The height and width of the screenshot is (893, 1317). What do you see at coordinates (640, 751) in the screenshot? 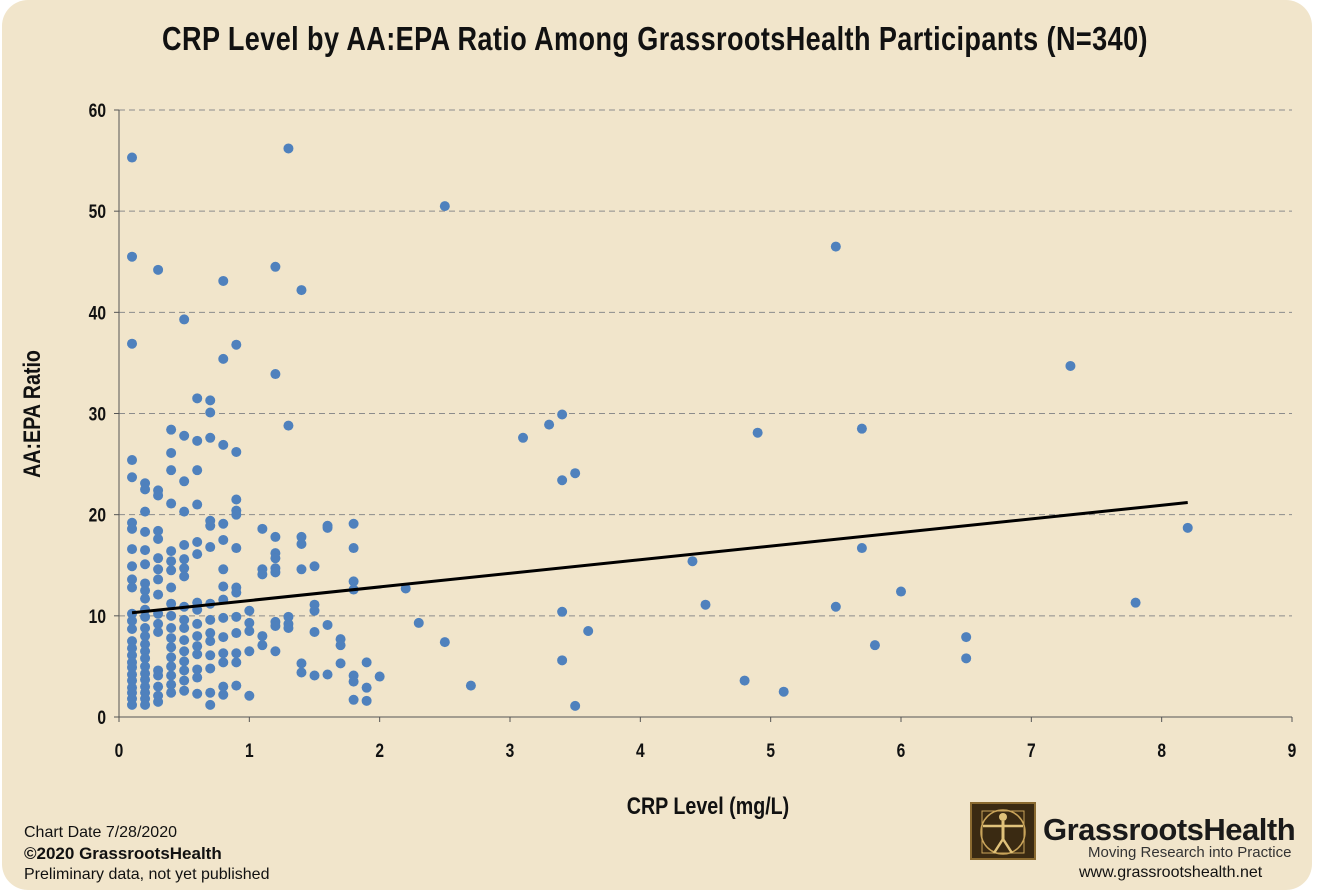
I see `x-tick-label-4: 4` at bounding box center [640, 751].